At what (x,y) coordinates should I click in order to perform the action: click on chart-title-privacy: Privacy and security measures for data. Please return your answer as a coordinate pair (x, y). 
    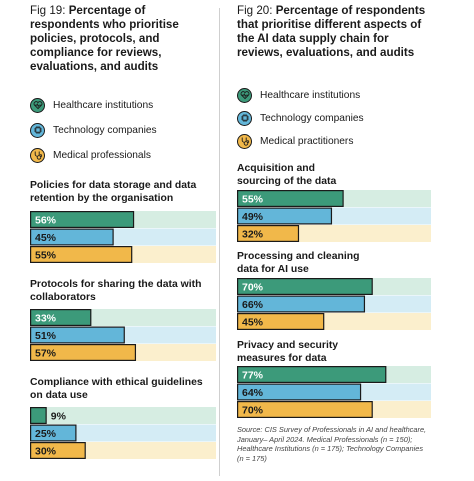
    Looking at the image, I should click on (288, 352).